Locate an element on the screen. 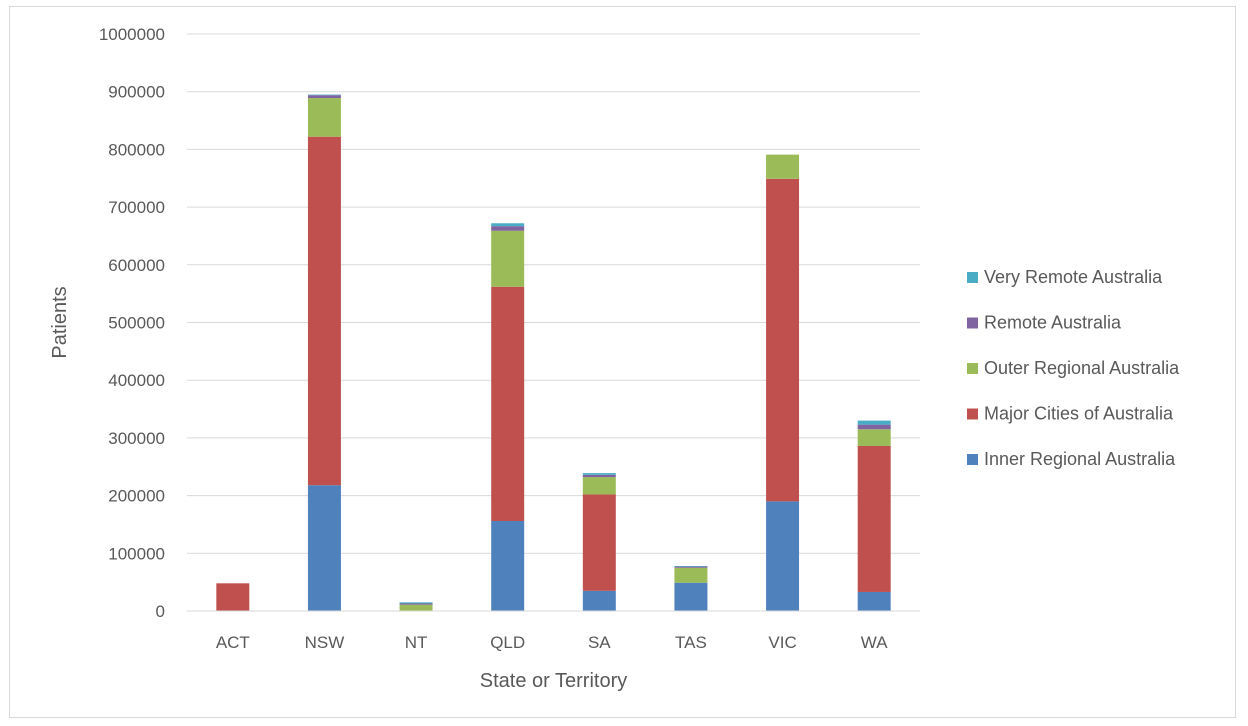 The image size is (1248, 726). legend-label: Outer Regional Australia is located at coordinates (1082, 368).